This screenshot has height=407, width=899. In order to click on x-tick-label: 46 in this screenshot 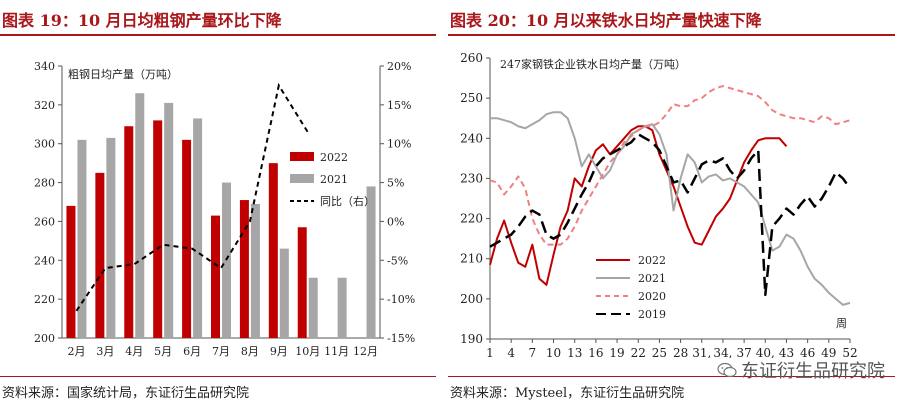, I will do `click(807, 352)`.